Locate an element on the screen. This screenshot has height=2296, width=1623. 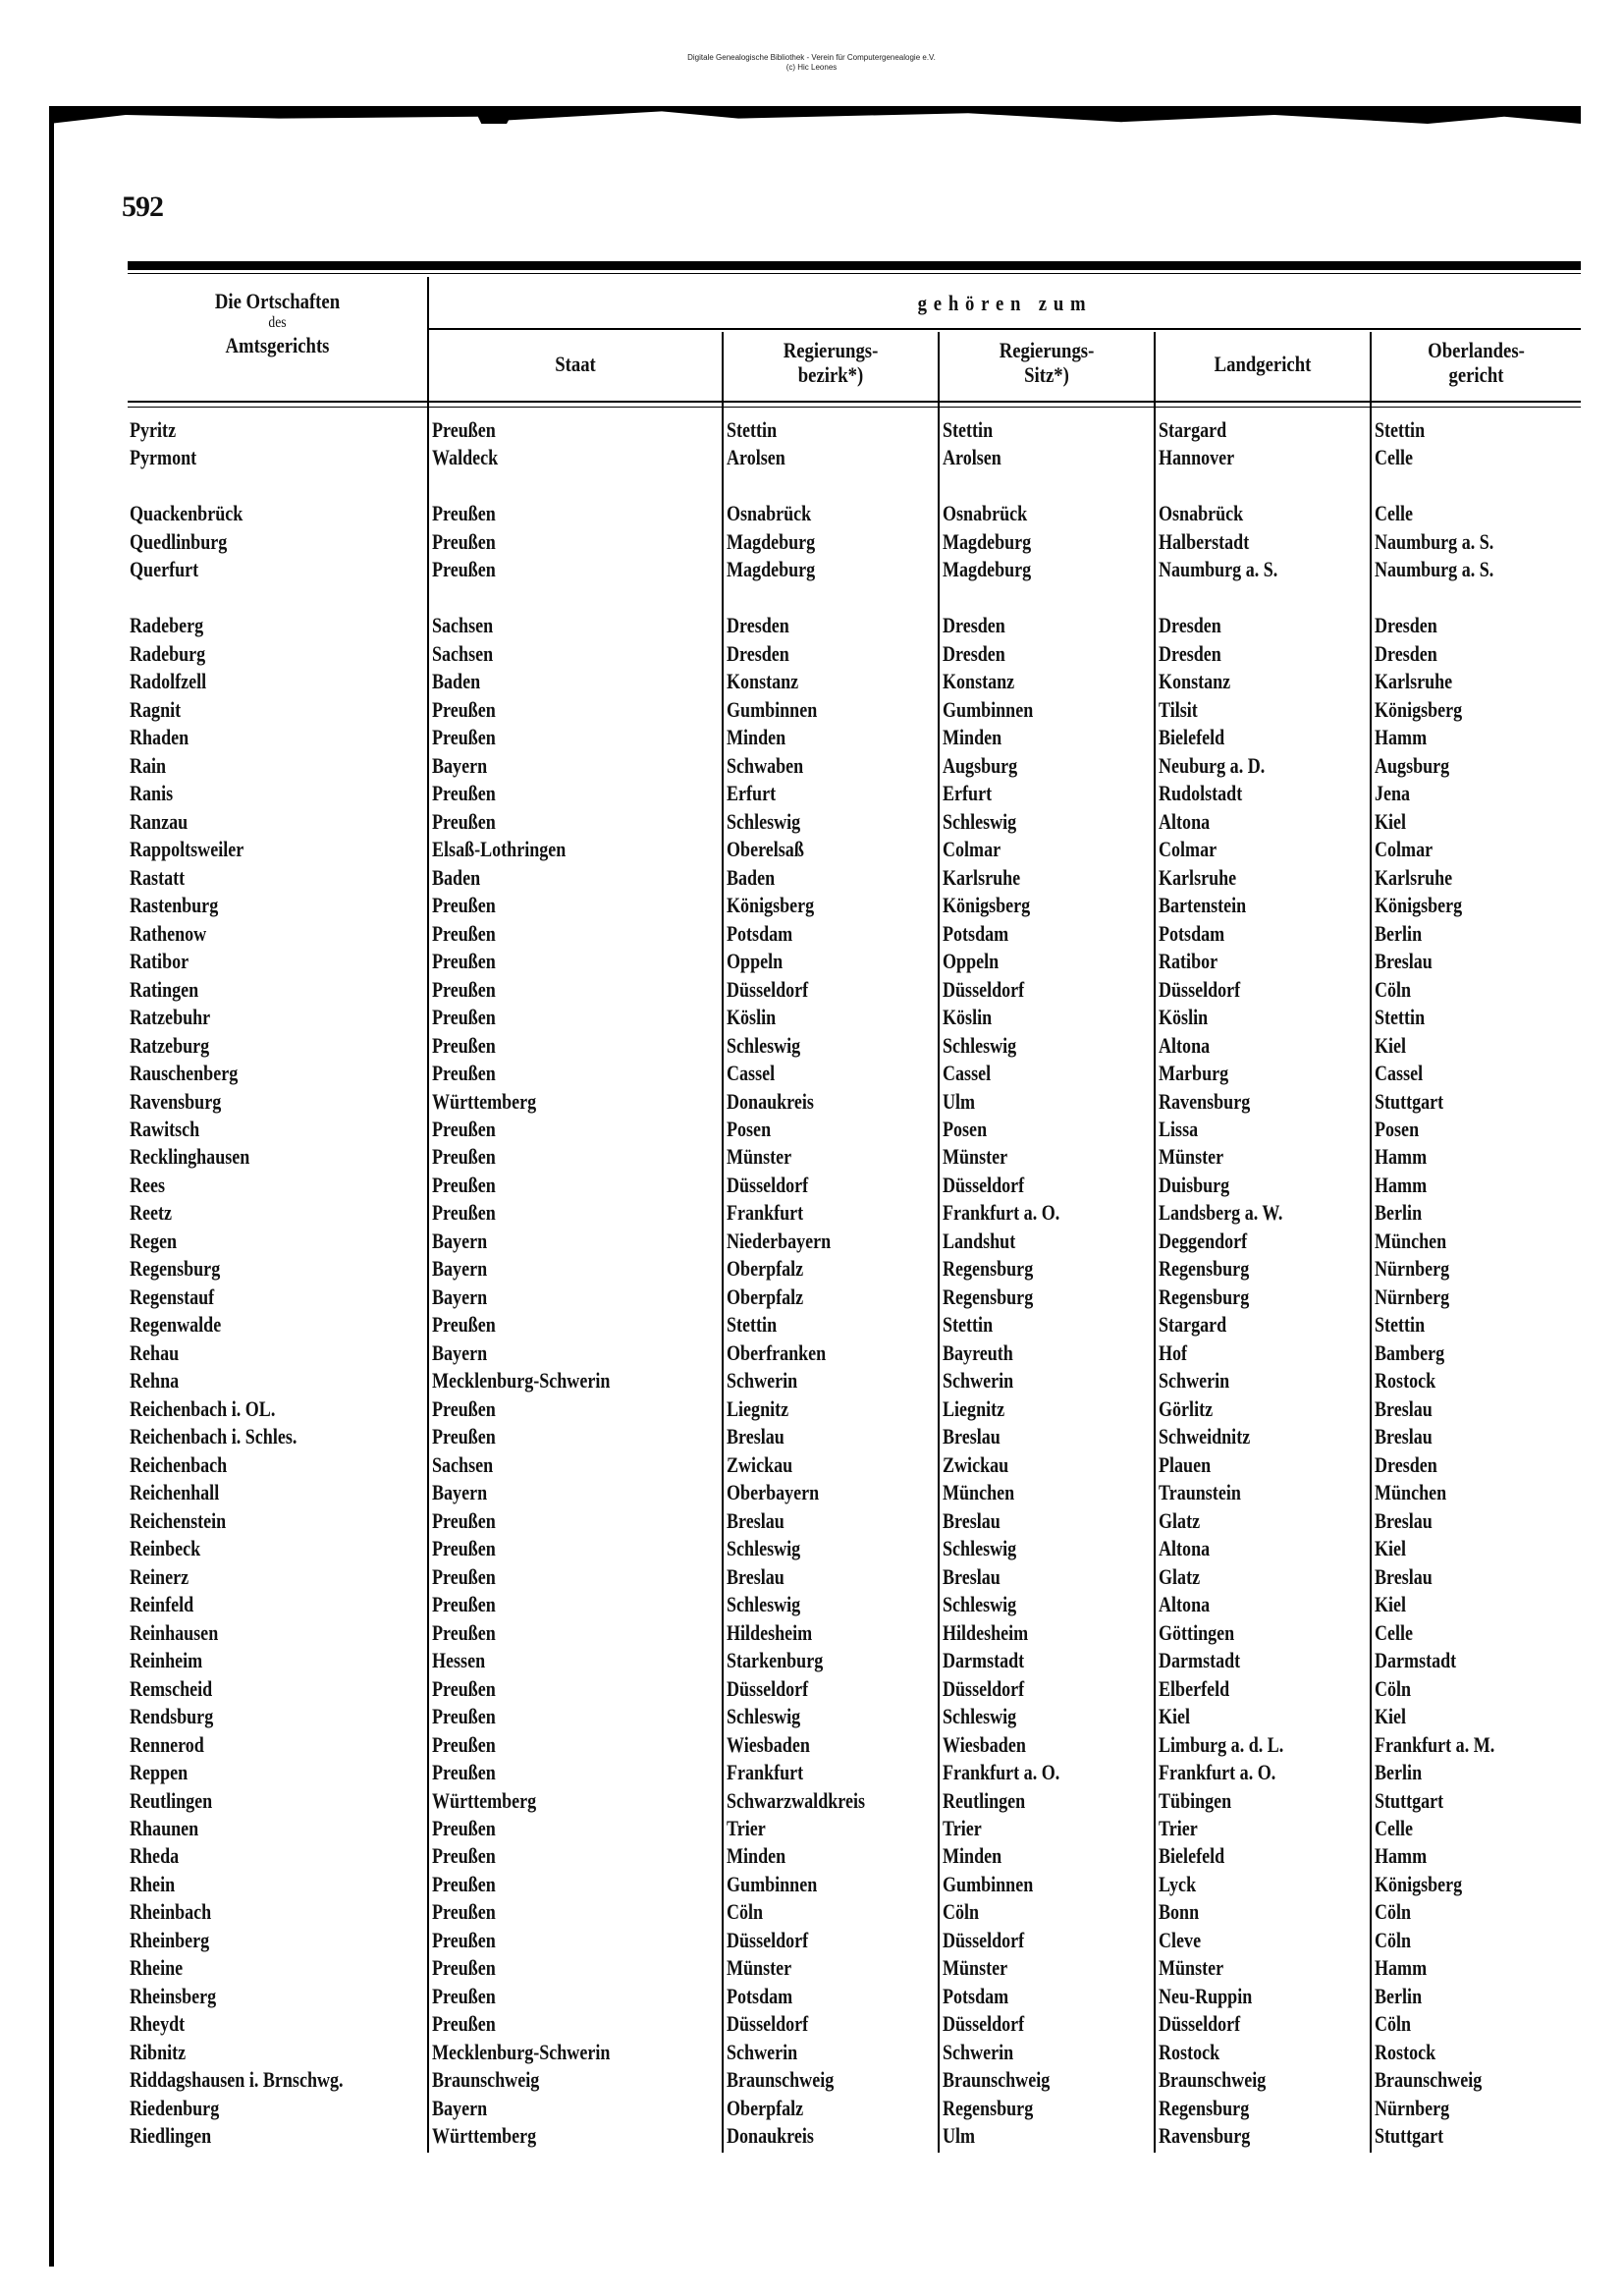
cell-oberlandesgericht: Berlin is located at coordinates (1399, 1213).